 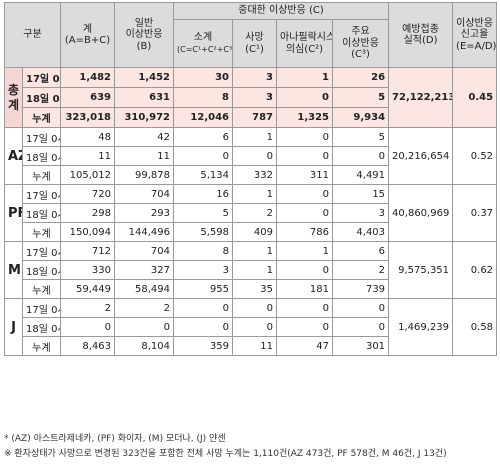 I want to click on table-row: 누계 323,018 310,972 12,046 787 1,325 9,934, so click(x=251, y=117).